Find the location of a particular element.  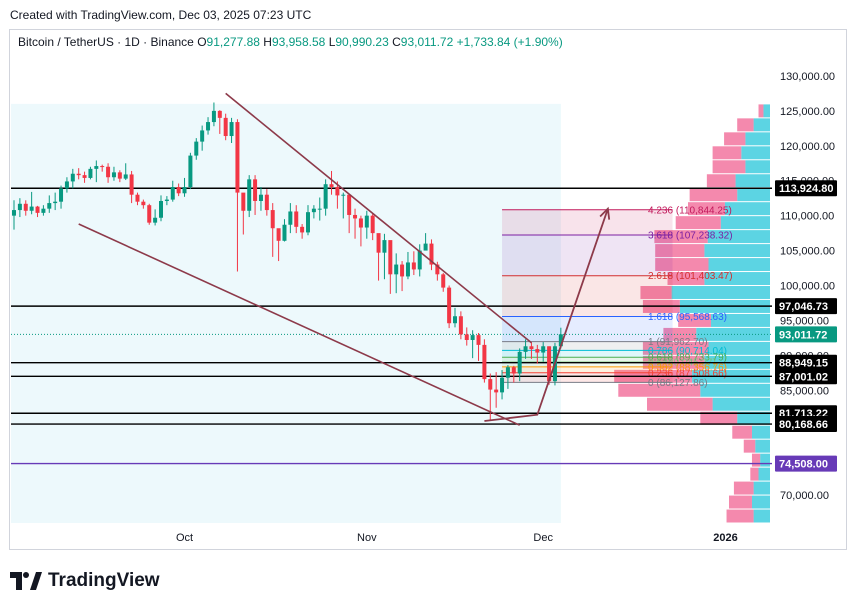

fib-level-label: 0.236 (87,508.66) is located at coordinates (687, 373).